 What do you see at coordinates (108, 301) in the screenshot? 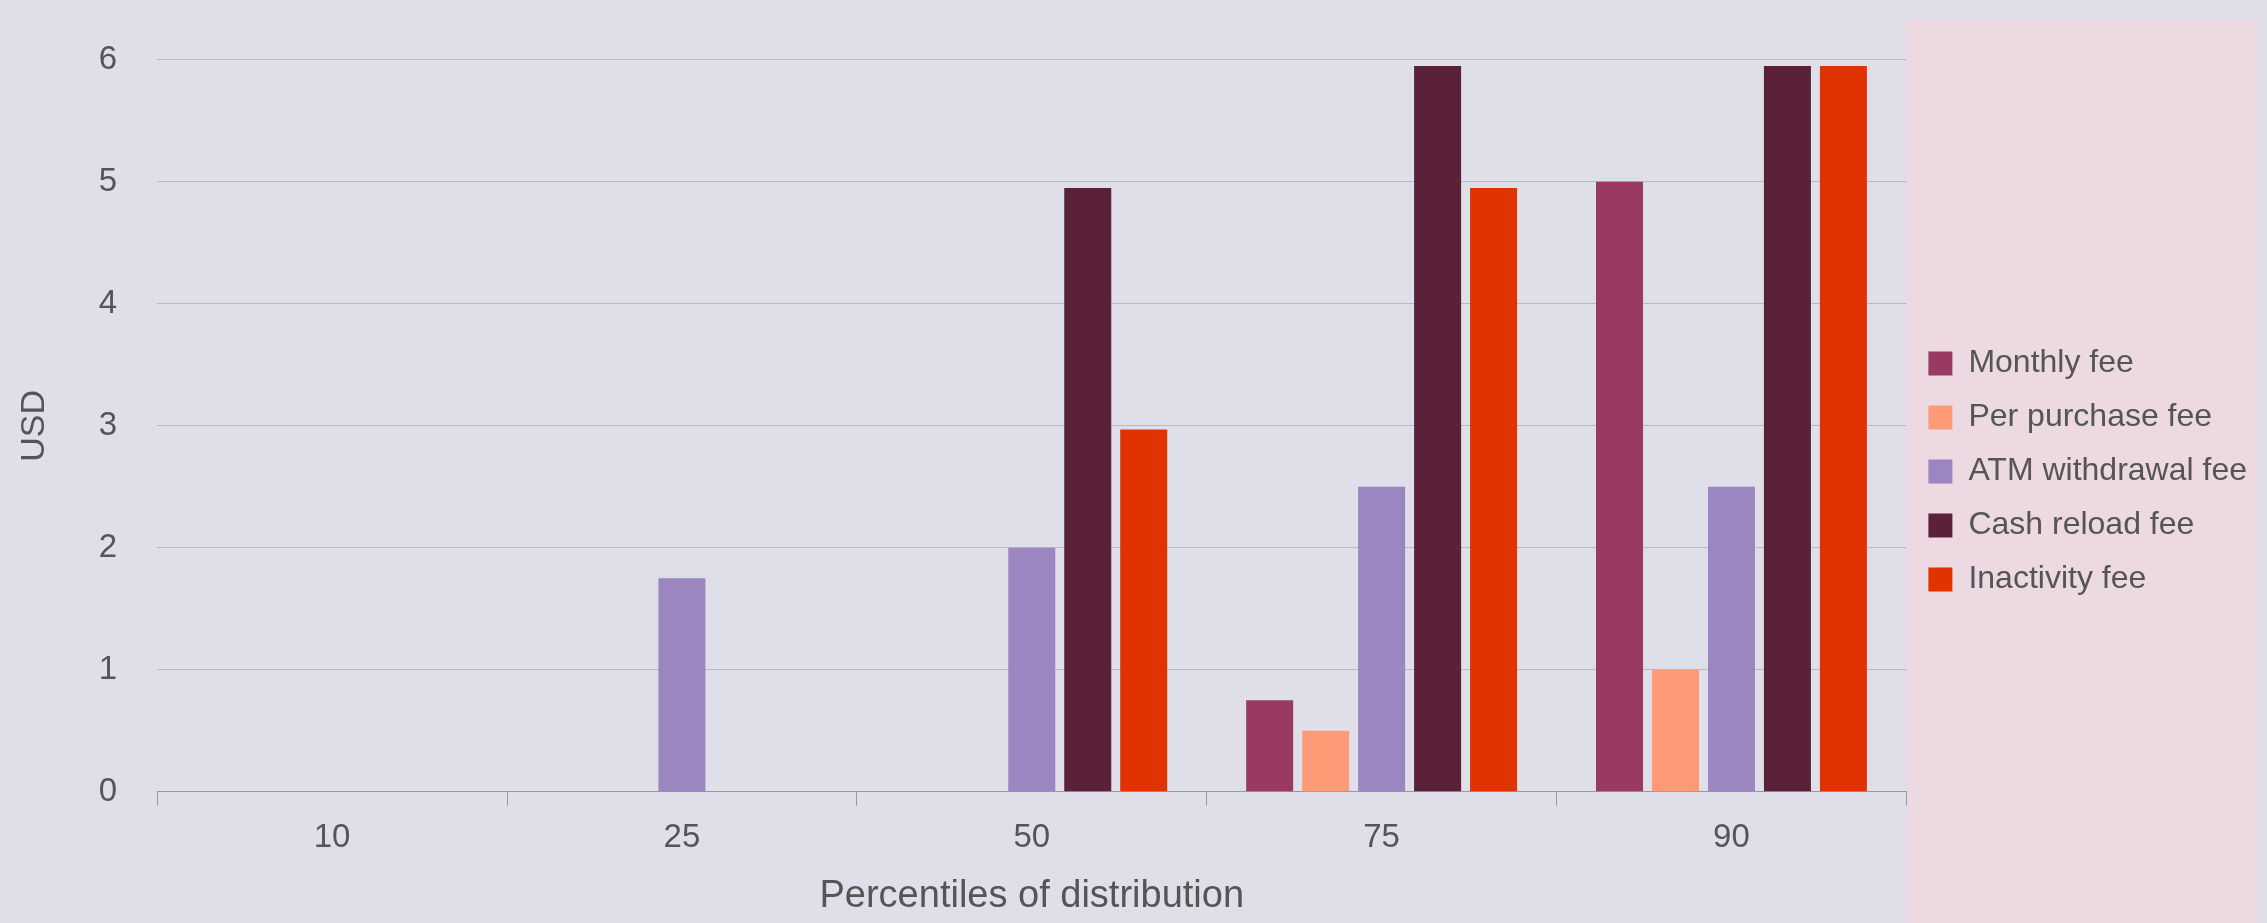
I see `y-tick-label: 4` at bounding box center [108, 301].